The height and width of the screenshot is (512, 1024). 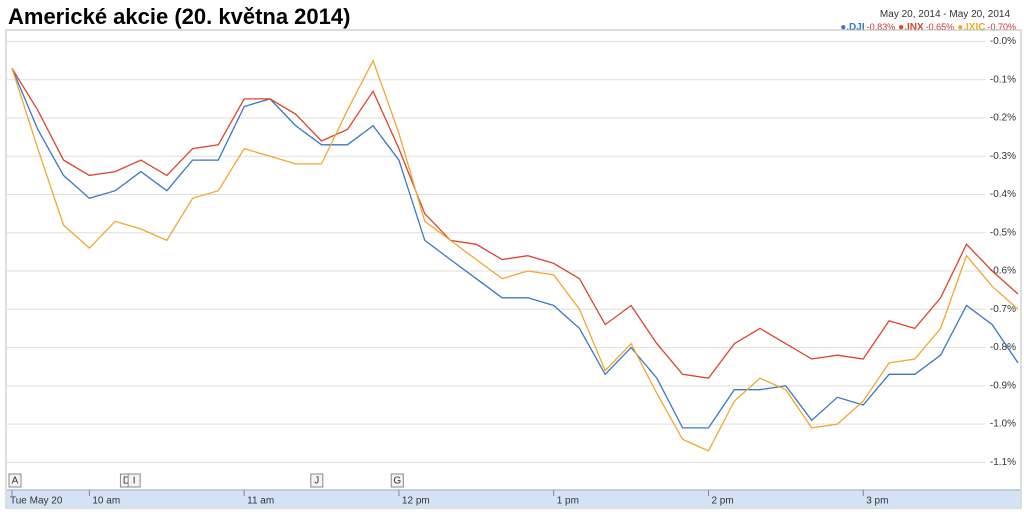 I want to click on annotation-label: A, so click(x=15, y=481).